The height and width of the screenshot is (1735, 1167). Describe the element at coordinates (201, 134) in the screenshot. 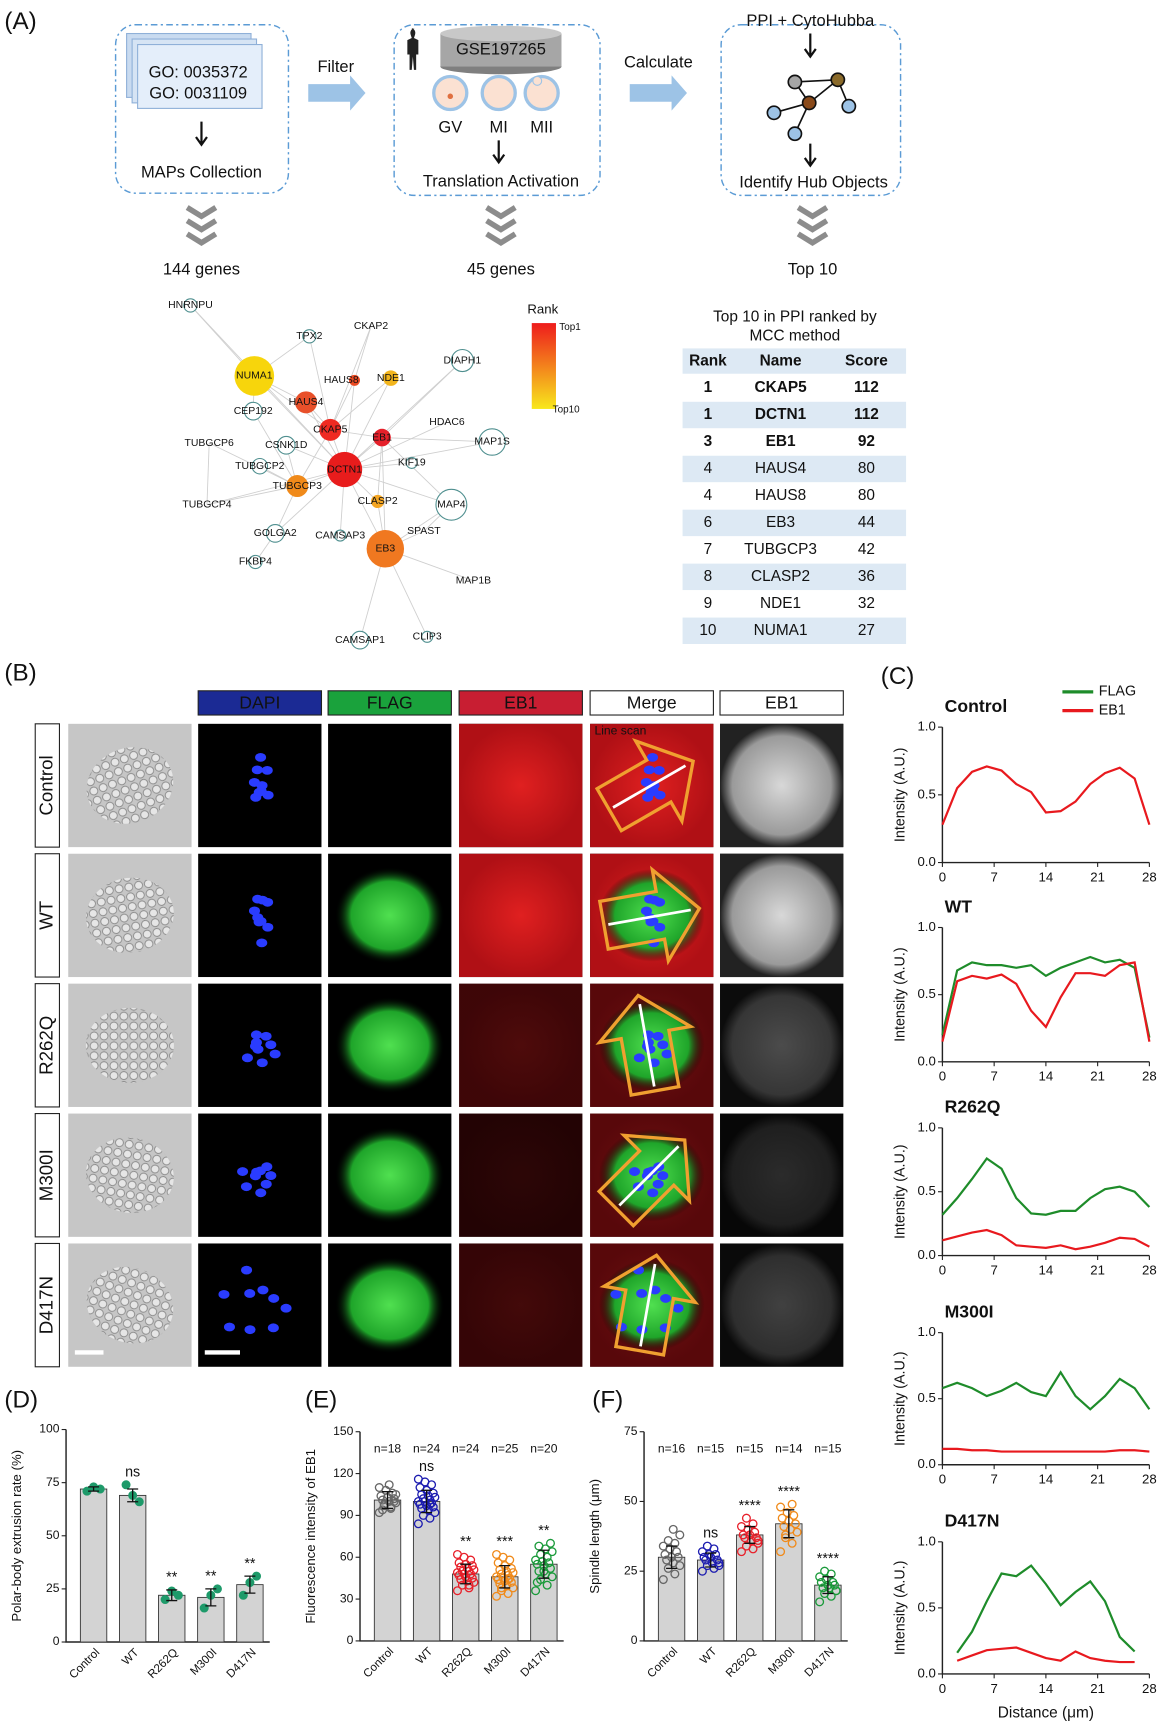

I see `arrow` at that location.